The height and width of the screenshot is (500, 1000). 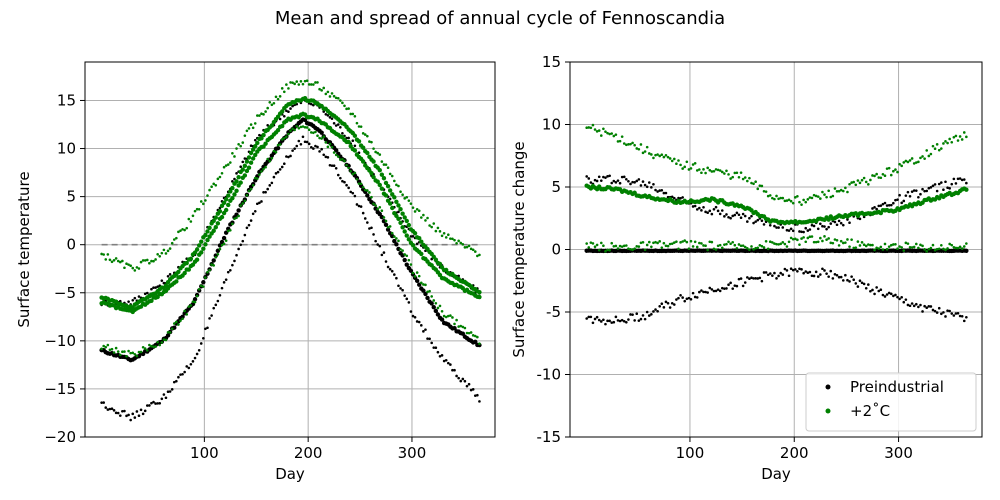 I want to click on y-tick-label: -10, so click(x=549, y=375).